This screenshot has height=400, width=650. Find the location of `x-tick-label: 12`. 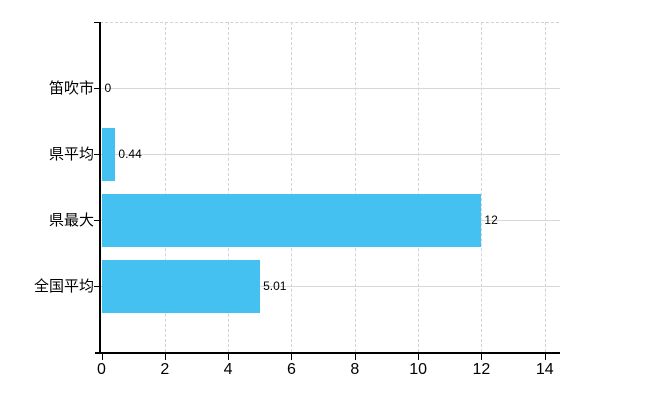

x-tick-label: 12 is located at coordinates (481, 369).